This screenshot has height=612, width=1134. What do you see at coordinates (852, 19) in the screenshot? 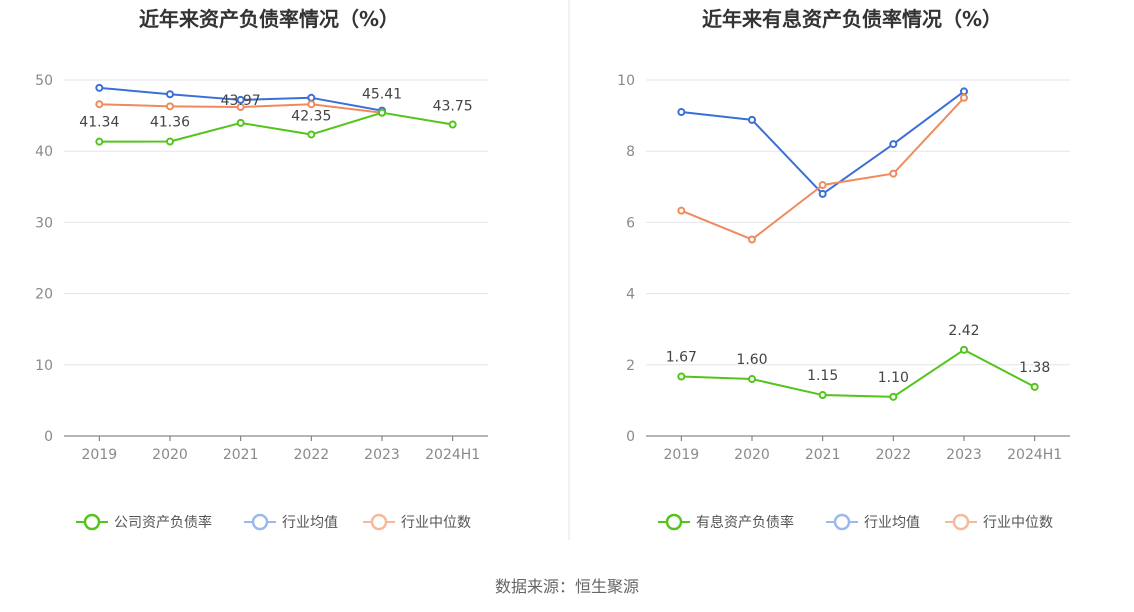
I see `chart-title: 近年来有息资产负债率情况（%）` at bounding box center [852, 19].